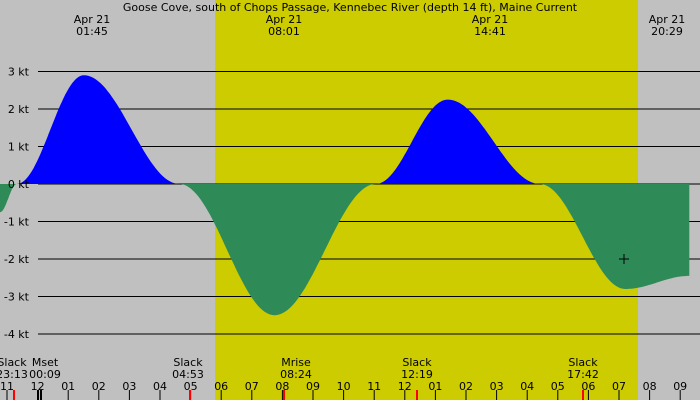  What do you see at coordinates (45, 362) in the screenshot?
I see `event-name-label: Mset` at bounding box center [45, 362].